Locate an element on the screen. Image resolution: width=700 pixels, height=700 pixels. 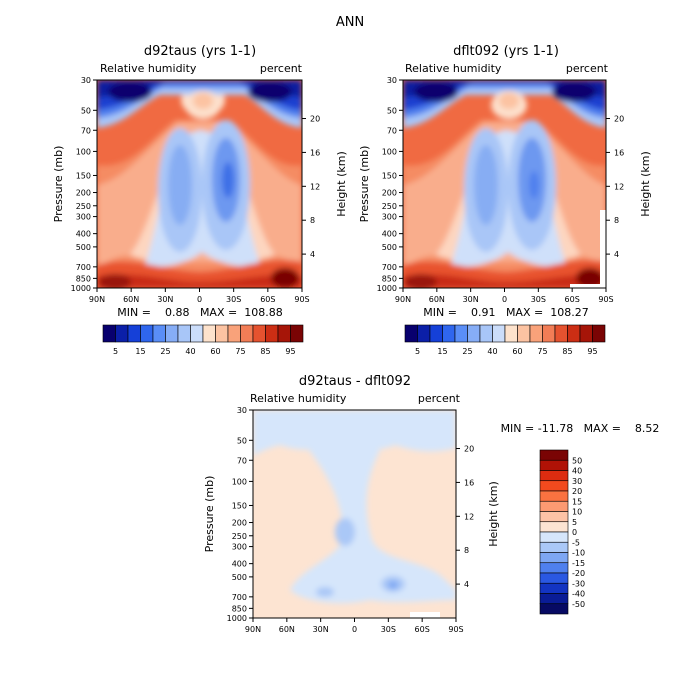
contour-field is located at coordinates (354, 514).